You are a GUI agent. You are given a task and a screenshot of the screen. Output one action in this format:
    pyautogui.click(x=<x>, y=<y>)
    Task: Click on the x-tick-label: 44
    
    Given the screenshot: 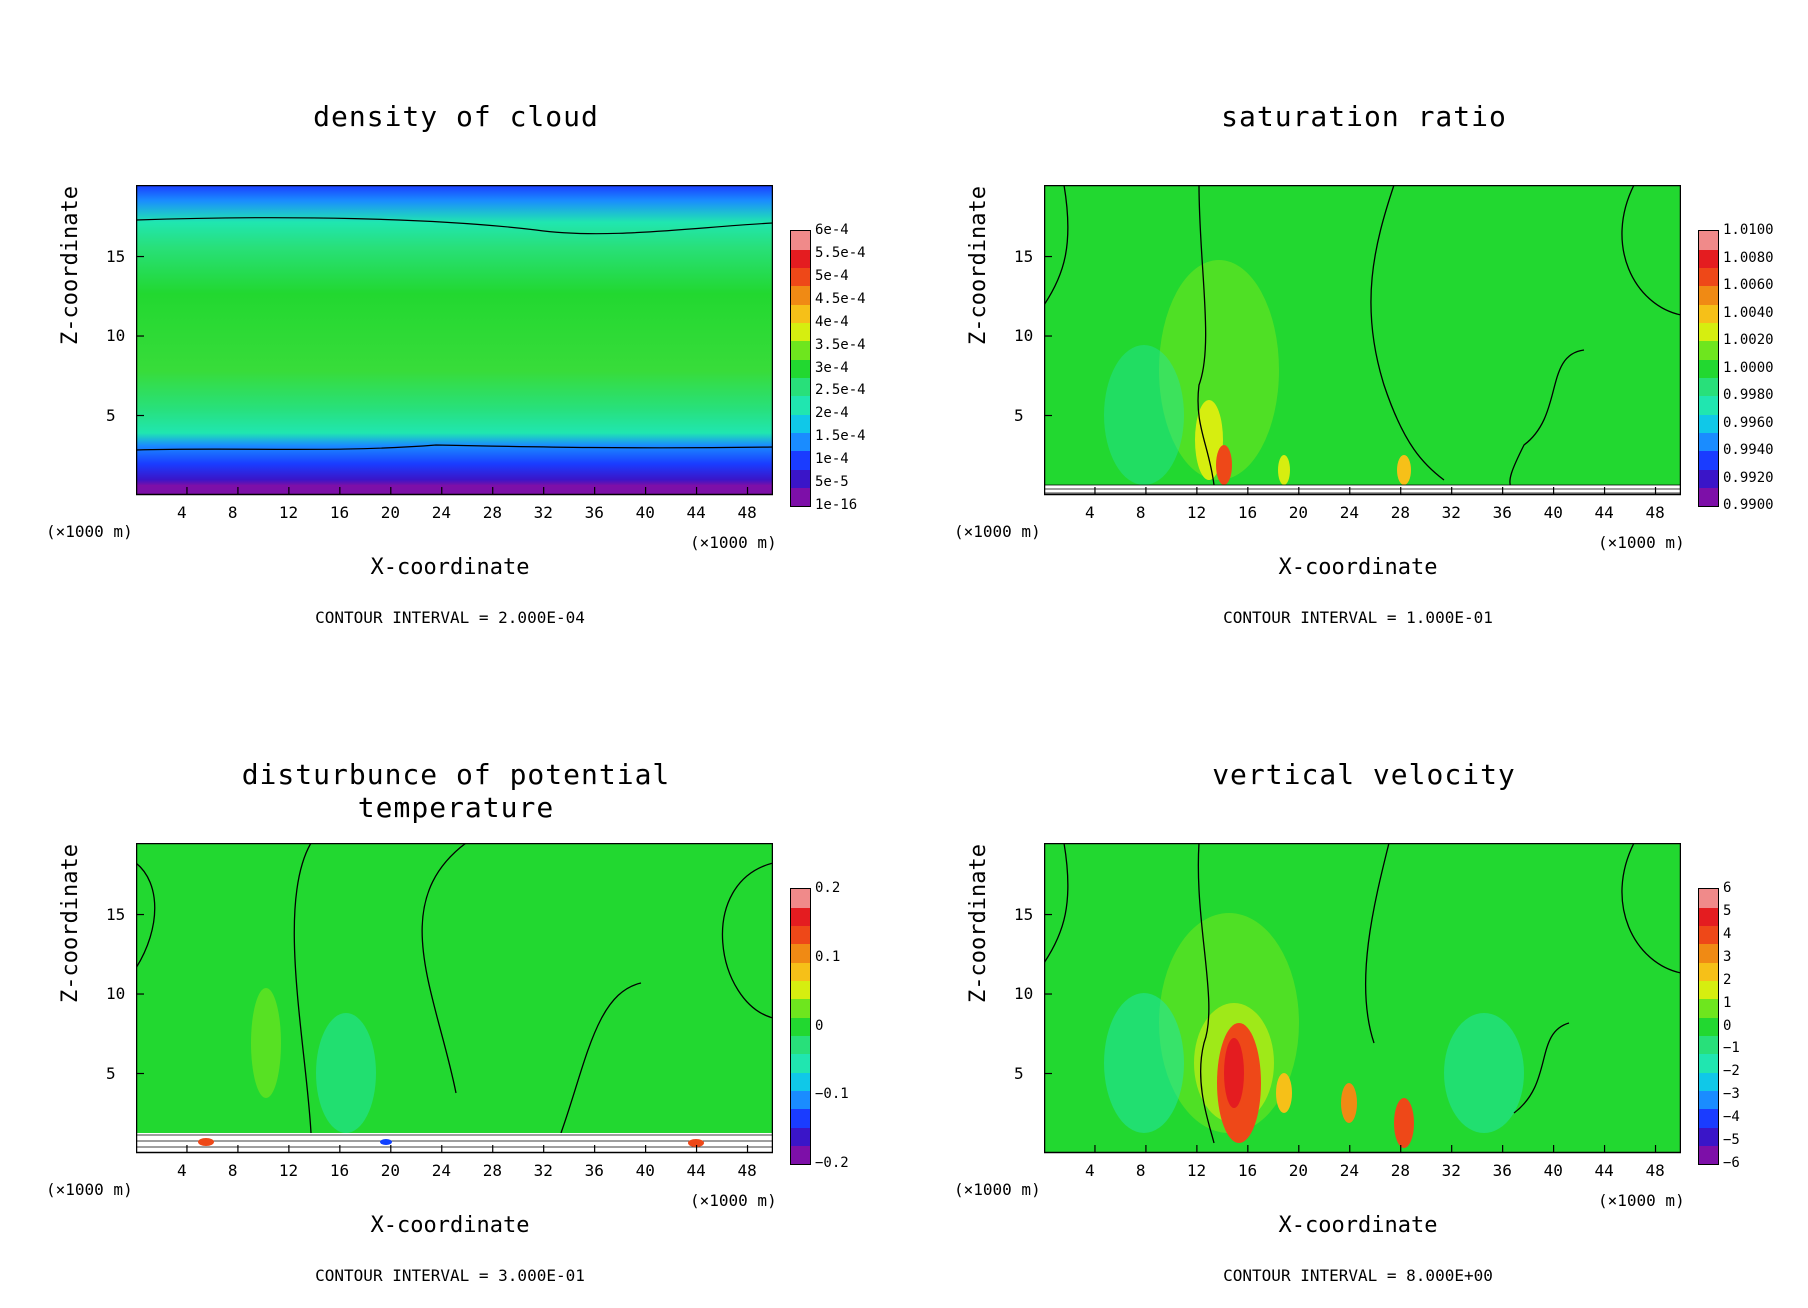 What is the action you would take?
    pyautogui.click(x=696, y=512)
    